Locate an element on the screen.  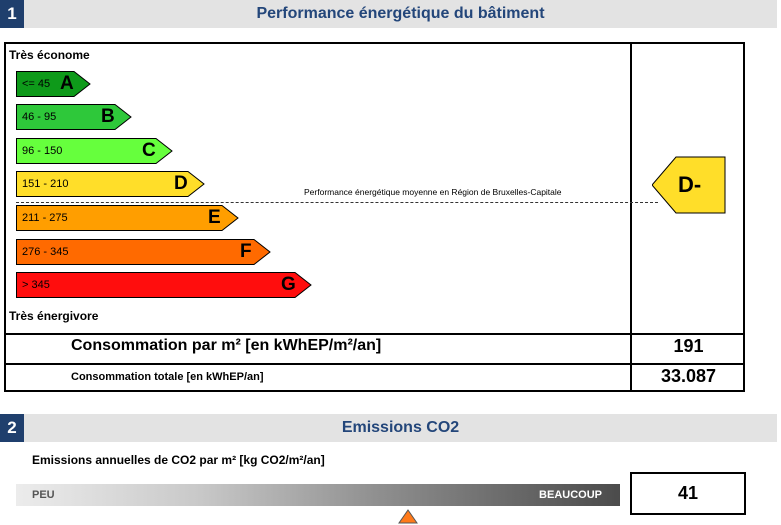
grade-letter: D is located at coordinates (181, 183).